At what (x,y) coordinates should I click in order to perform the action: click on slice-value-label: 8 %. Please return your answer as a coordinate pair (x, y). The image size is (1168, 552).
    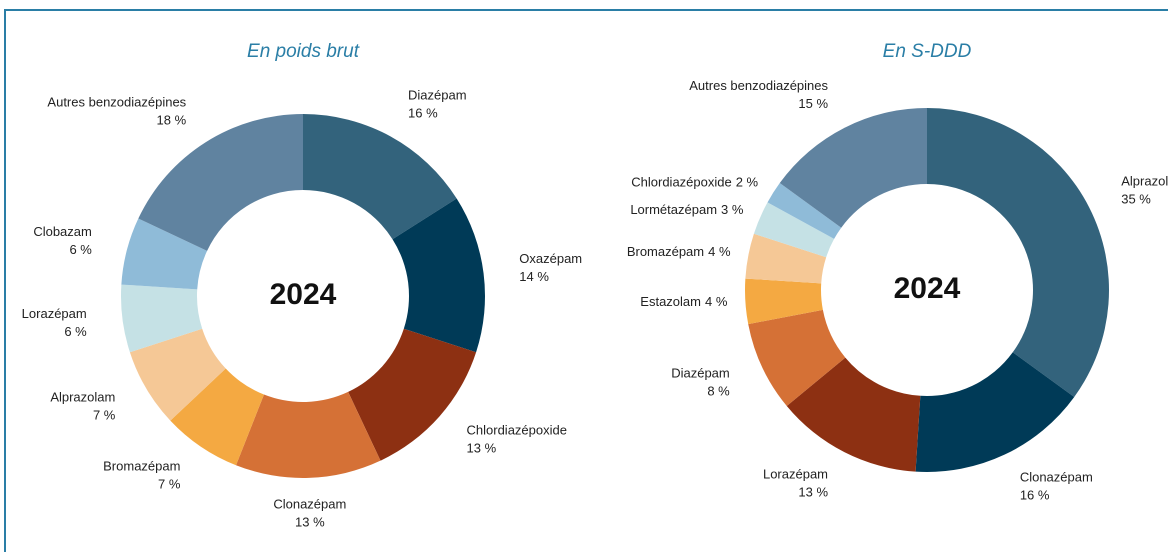
    Looking at the image, I should click on (718, 390).